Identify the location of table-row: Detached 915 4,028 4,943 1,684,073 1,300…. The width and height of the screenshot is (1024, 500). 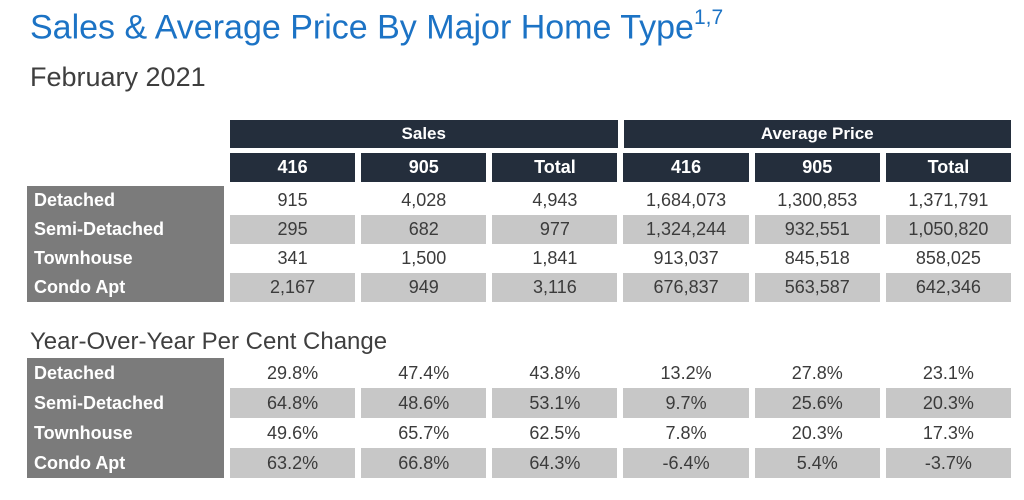
(519, 200).